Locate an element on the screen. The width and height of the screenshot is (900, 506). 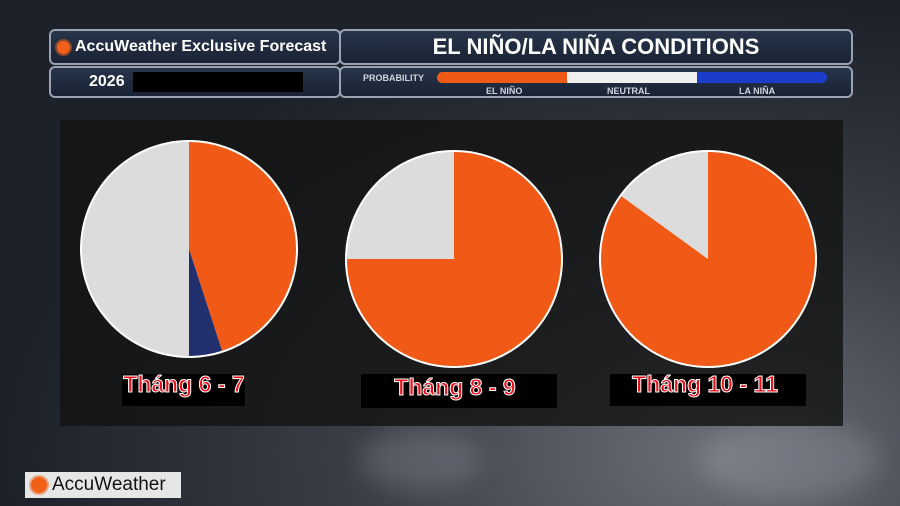
year-box: 2026 is located at coordinates (195, 82).